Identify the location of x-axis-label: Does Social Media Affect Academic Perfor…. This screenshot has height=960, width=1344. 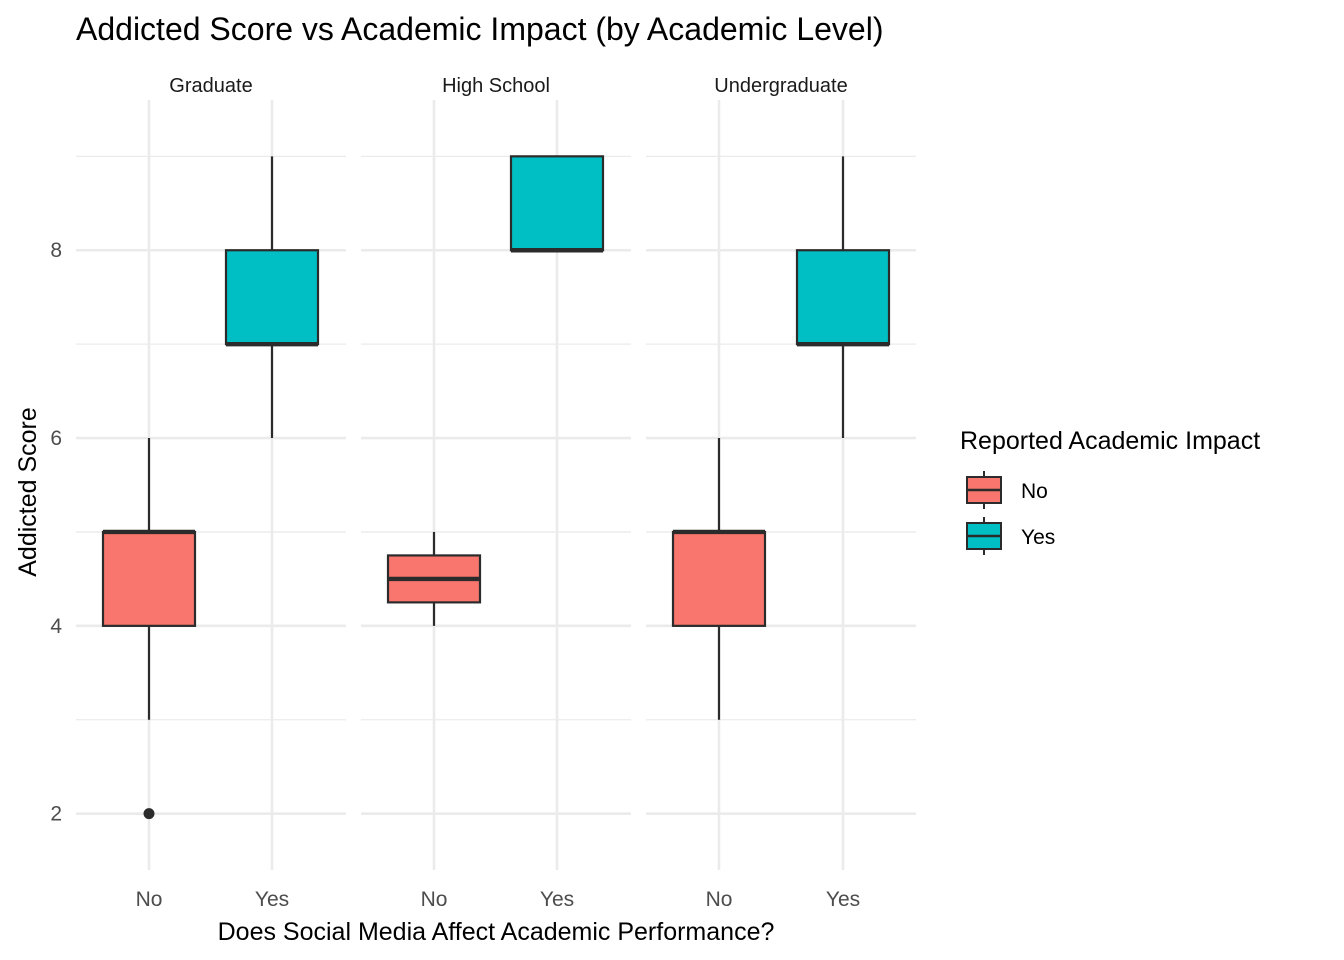
(496, 932).